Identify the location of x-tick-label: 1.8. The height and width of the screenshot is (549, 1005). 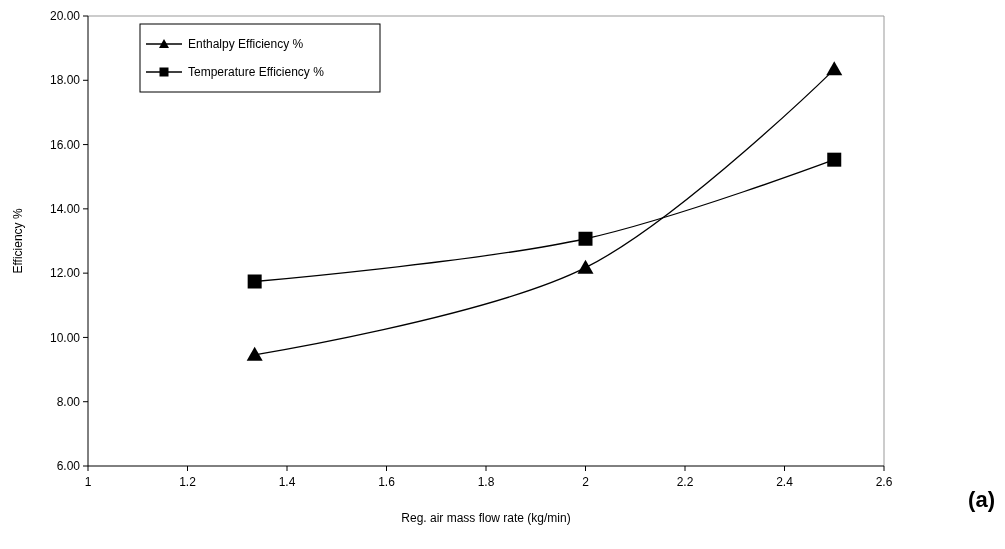
(486, 482).